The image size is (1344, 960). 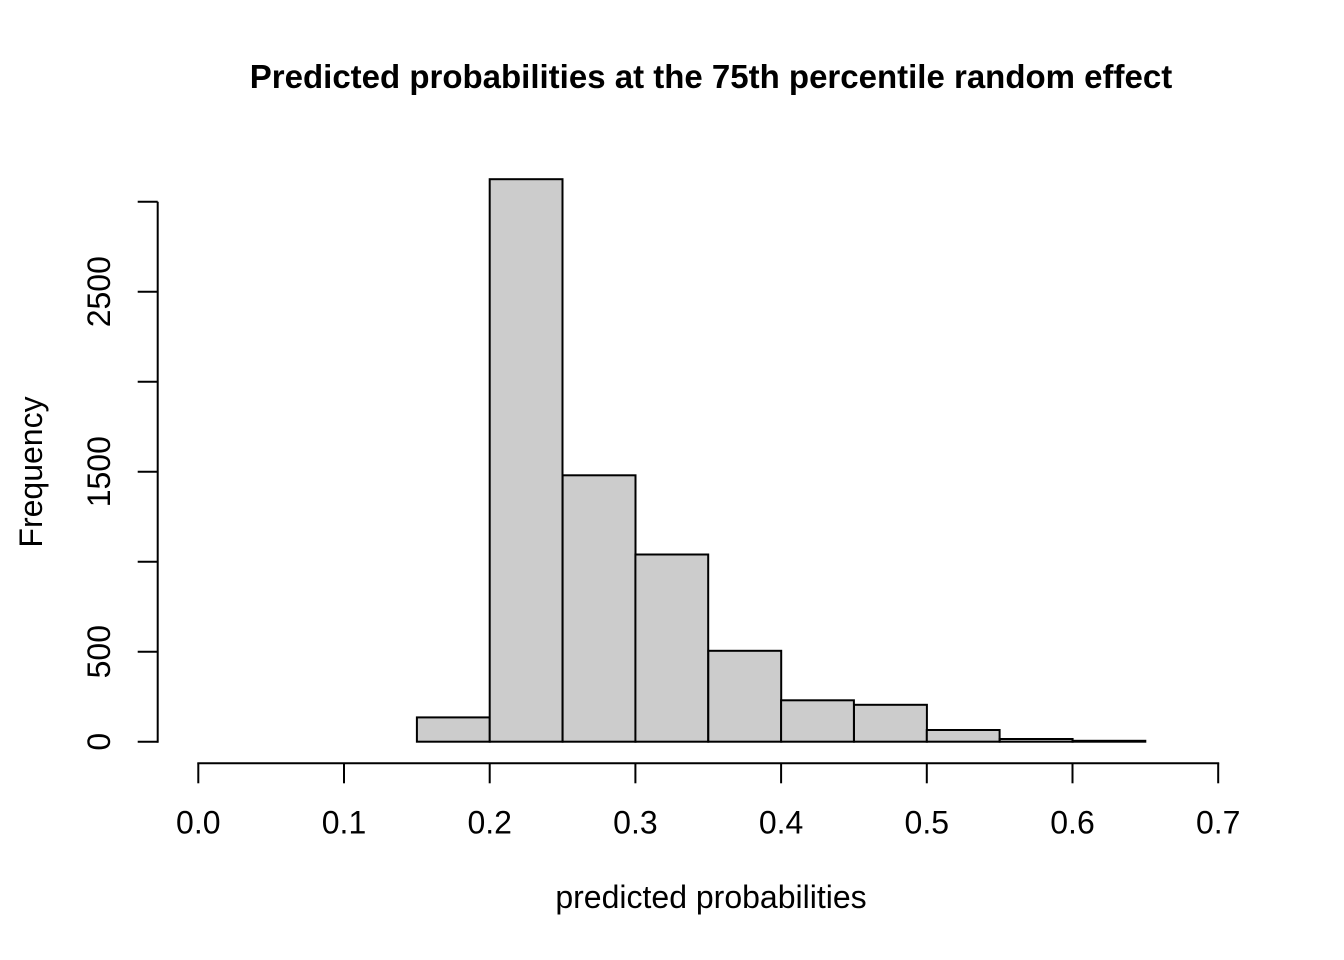 What do you see at coordinates (99, 291) in the screenshot?
I see `y-tick-label: 2500` at bounding box center [99, 291].